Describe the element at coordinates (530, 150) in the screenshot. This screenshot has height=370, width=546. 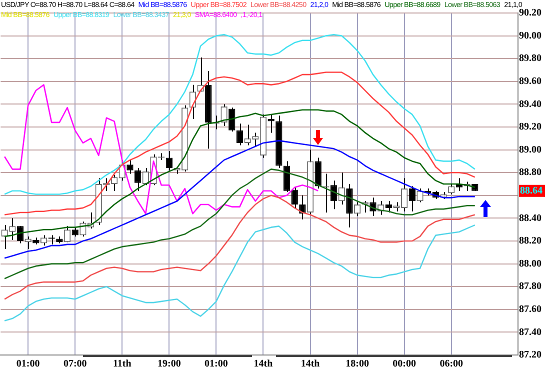
I see `y-tick-label: 89.00` at that location.